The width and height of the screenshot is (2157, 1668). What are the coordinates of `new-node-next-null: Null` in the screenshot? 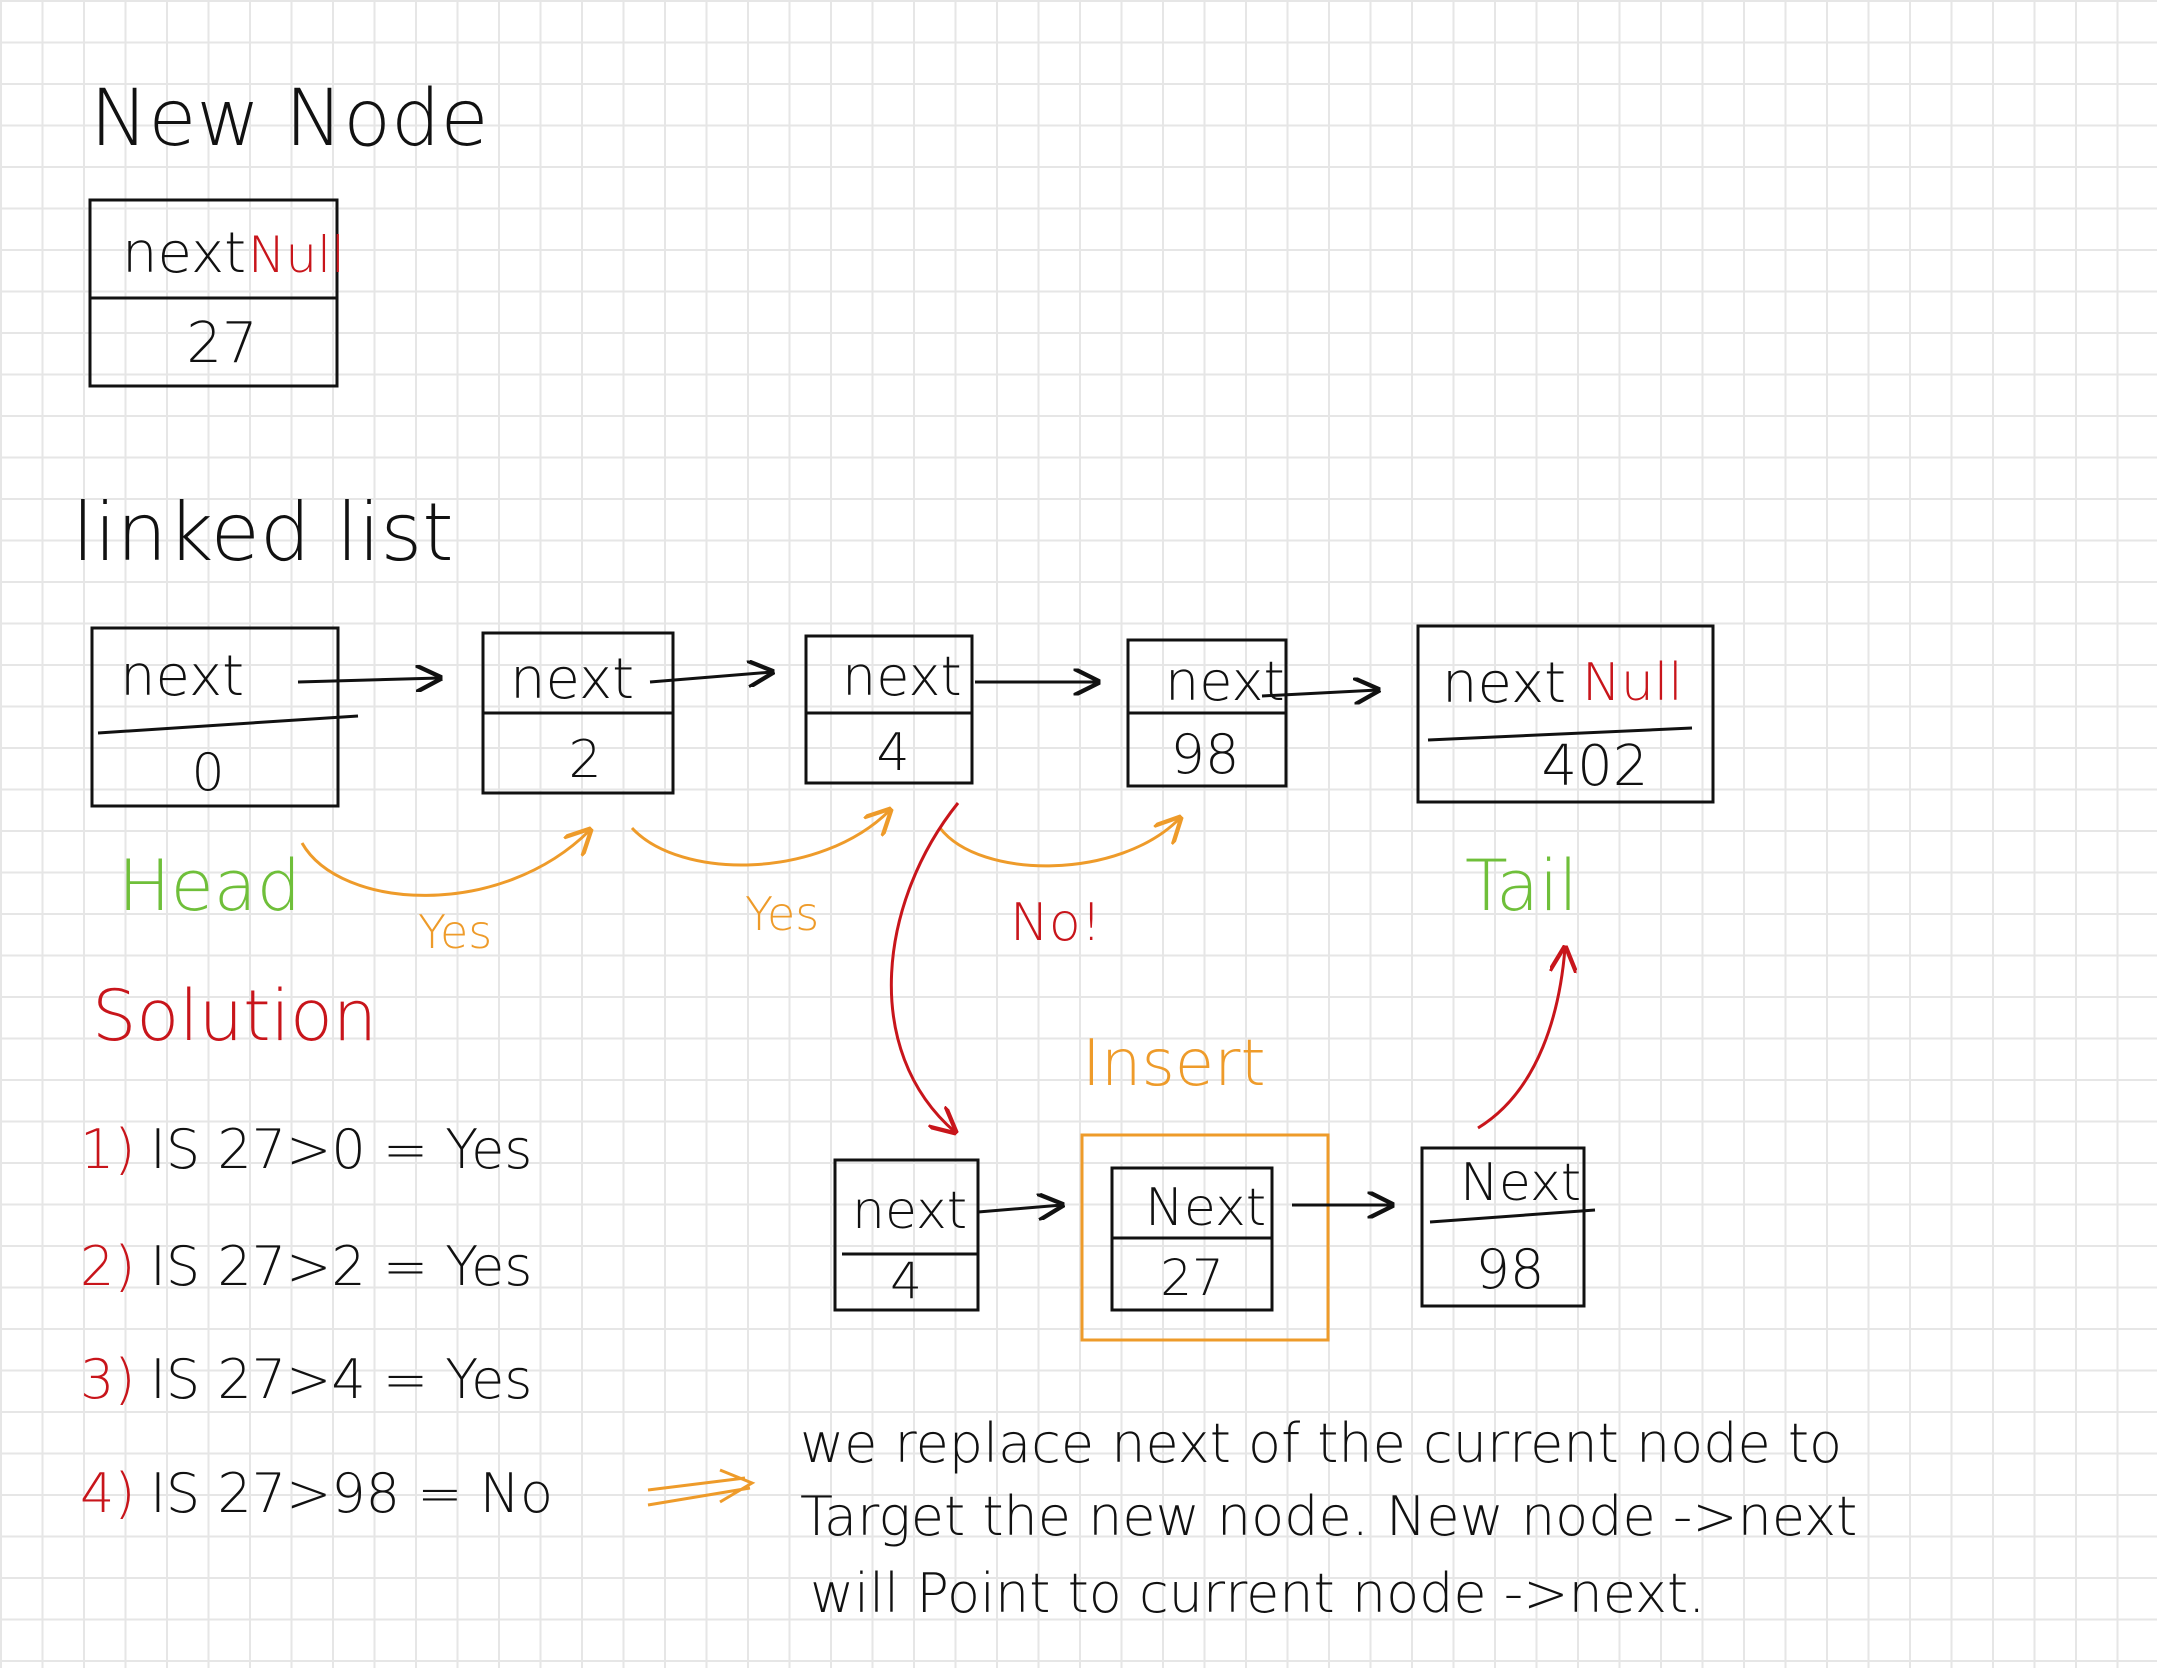 It's located at (296, 255).